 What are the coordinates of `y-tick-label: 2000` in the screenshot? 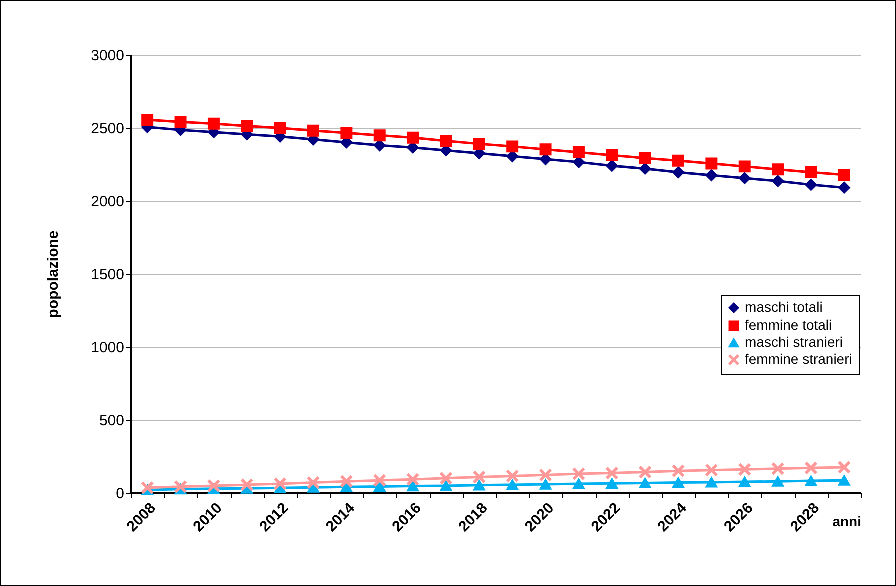 It's located at (107, 202).